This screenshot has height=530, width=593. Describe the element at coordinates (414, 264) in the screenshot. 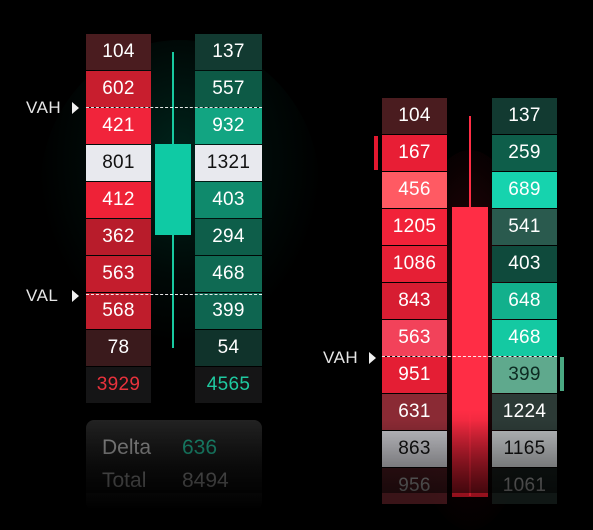

I see `right-sell-cell: 1086` at that location.